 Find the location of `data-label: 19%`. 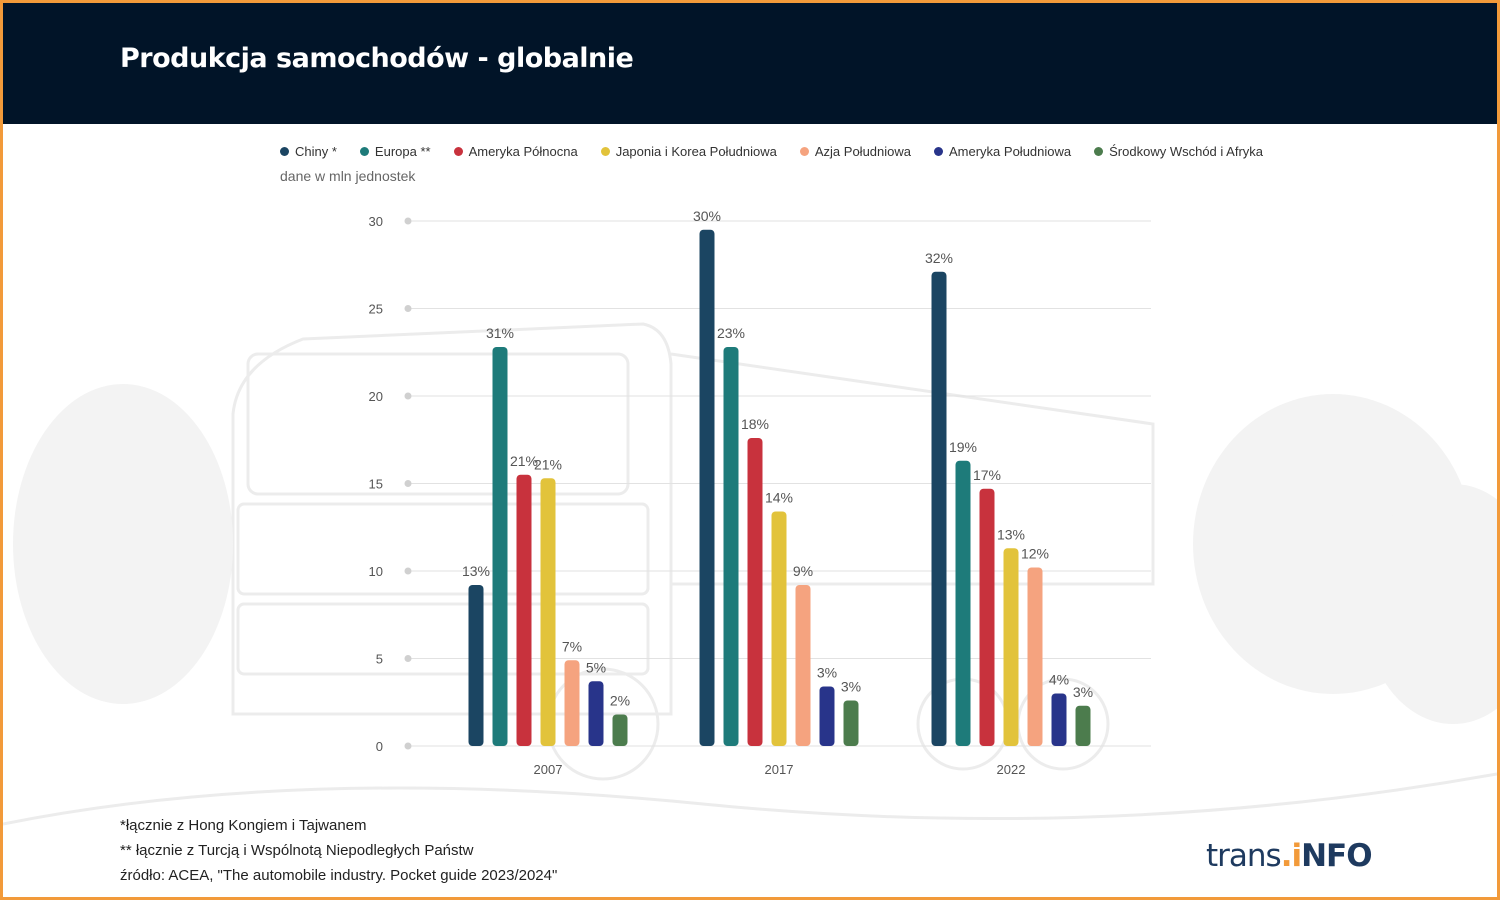

data-label: 19% is located at coordinates (963, 447).